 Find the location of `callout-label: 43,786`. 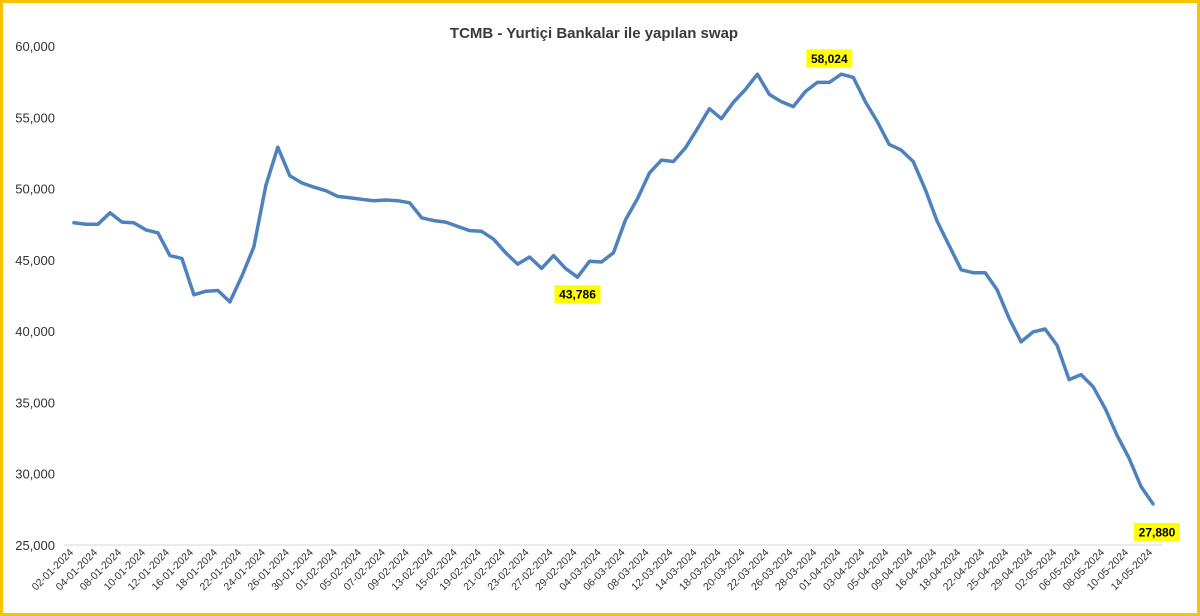

callout-label: 43,786 is located at coordinates (577, 295).